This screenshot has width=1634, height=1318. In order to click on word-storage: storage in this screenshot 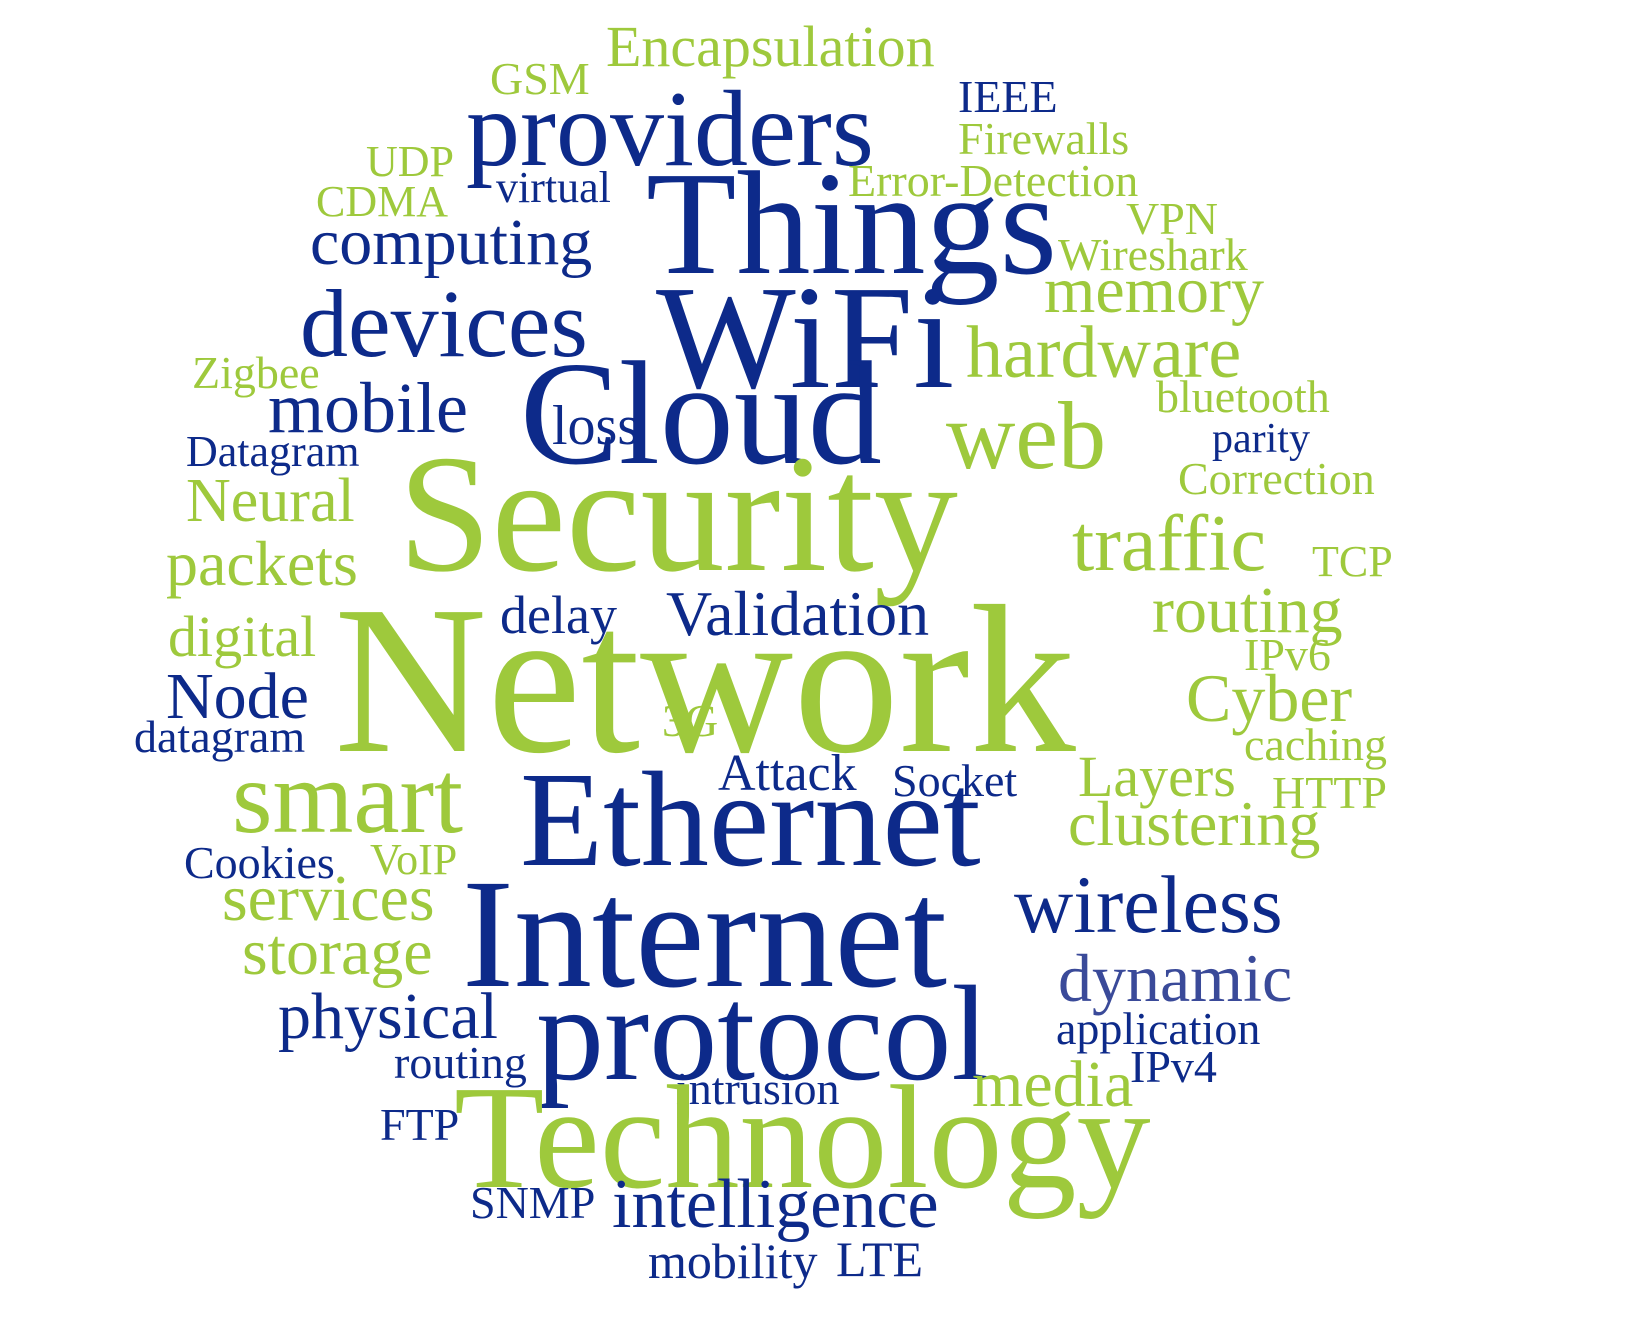, I will do `click(337, 952)`.